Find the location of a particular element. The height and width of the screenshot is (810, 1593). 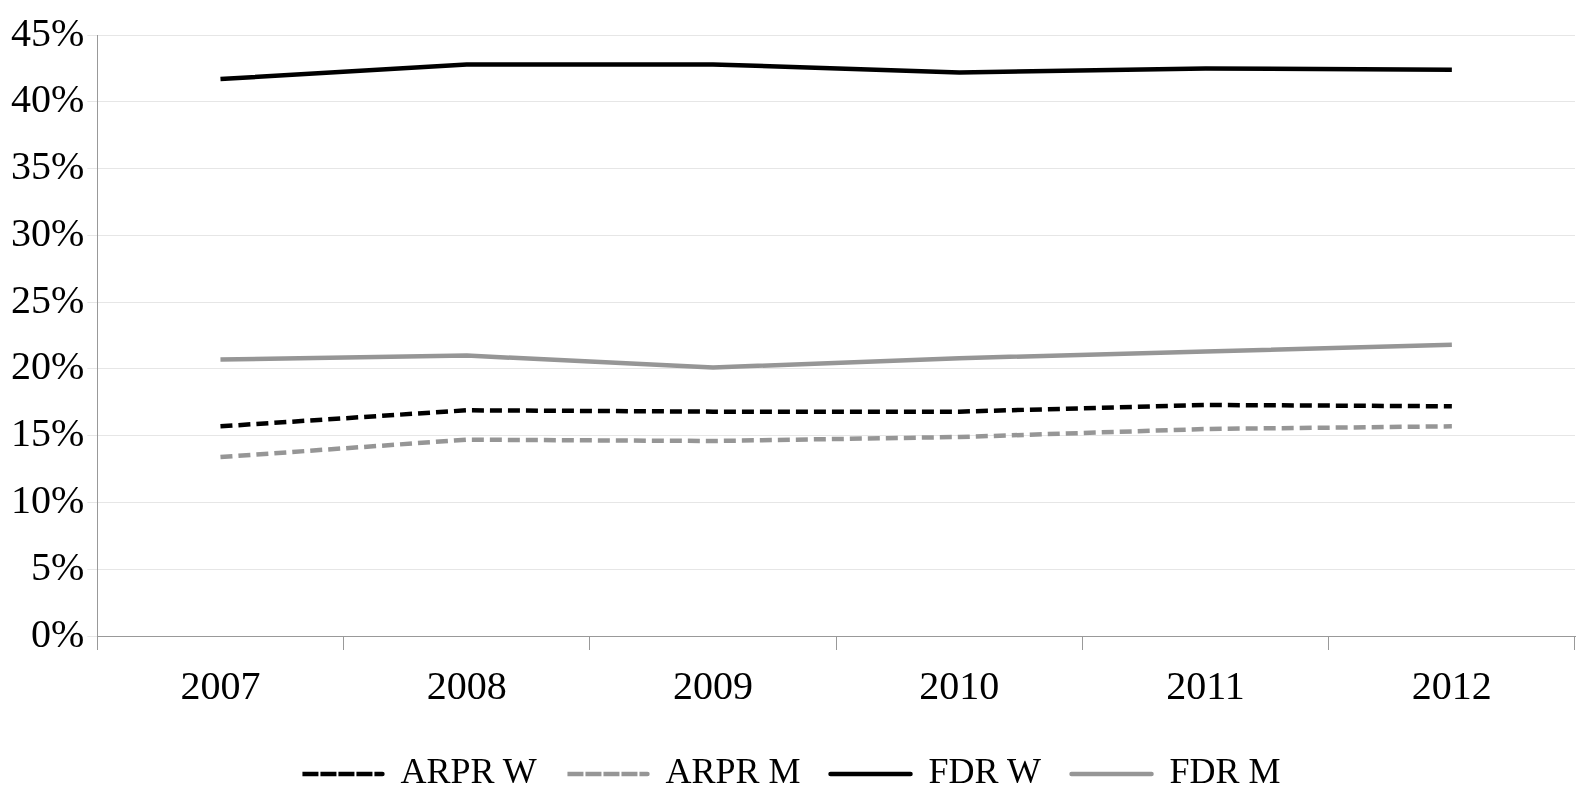

y-tick-label: 25% is located at coordinates (47, 299).